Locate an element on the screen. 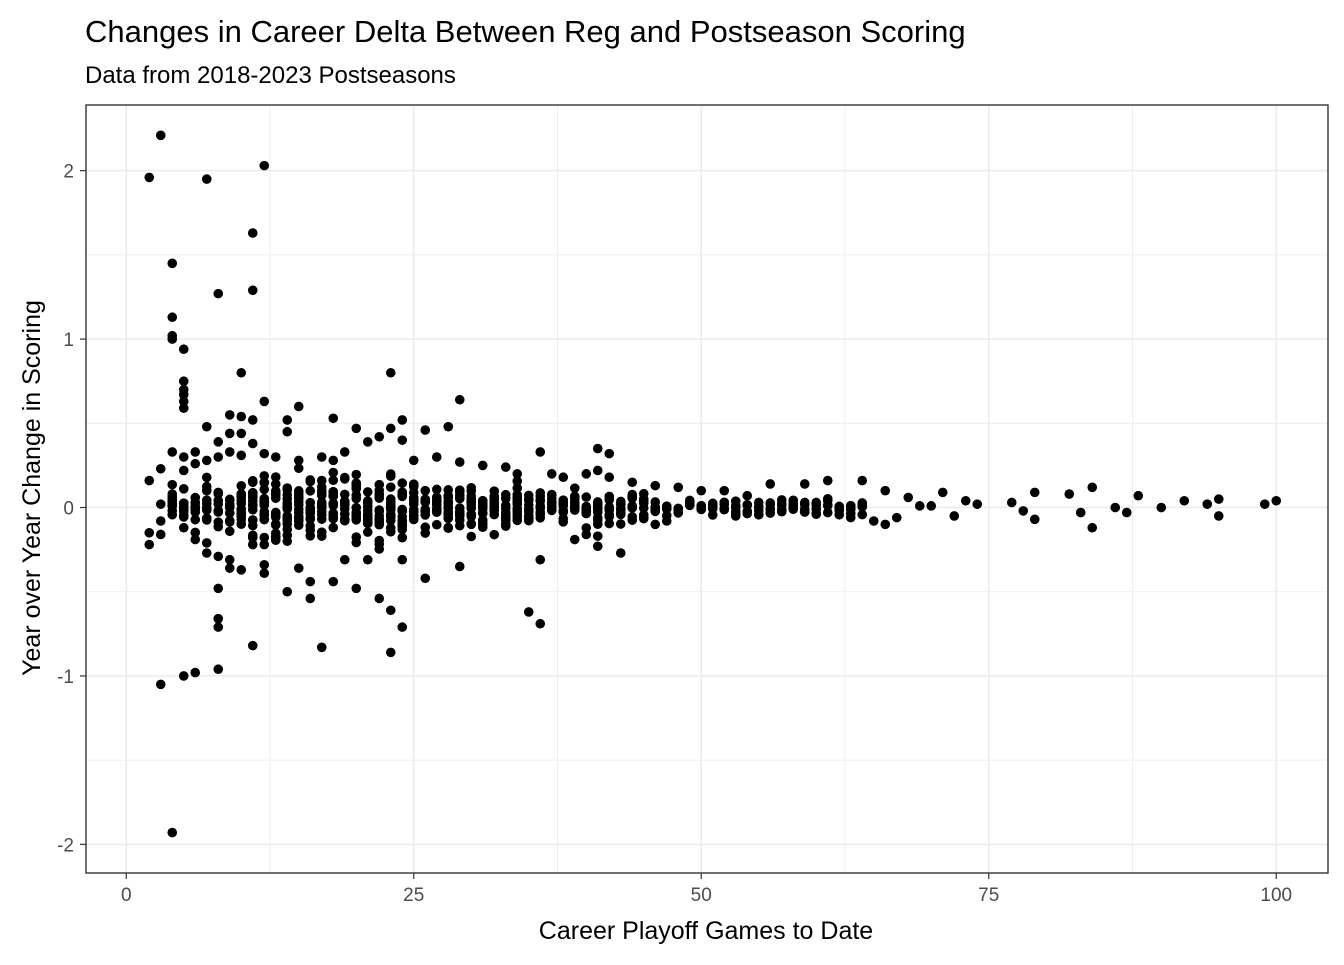 This screenshot has width=1344, height=965. y-tick-label: -2 is located at coordinates (65, 845).